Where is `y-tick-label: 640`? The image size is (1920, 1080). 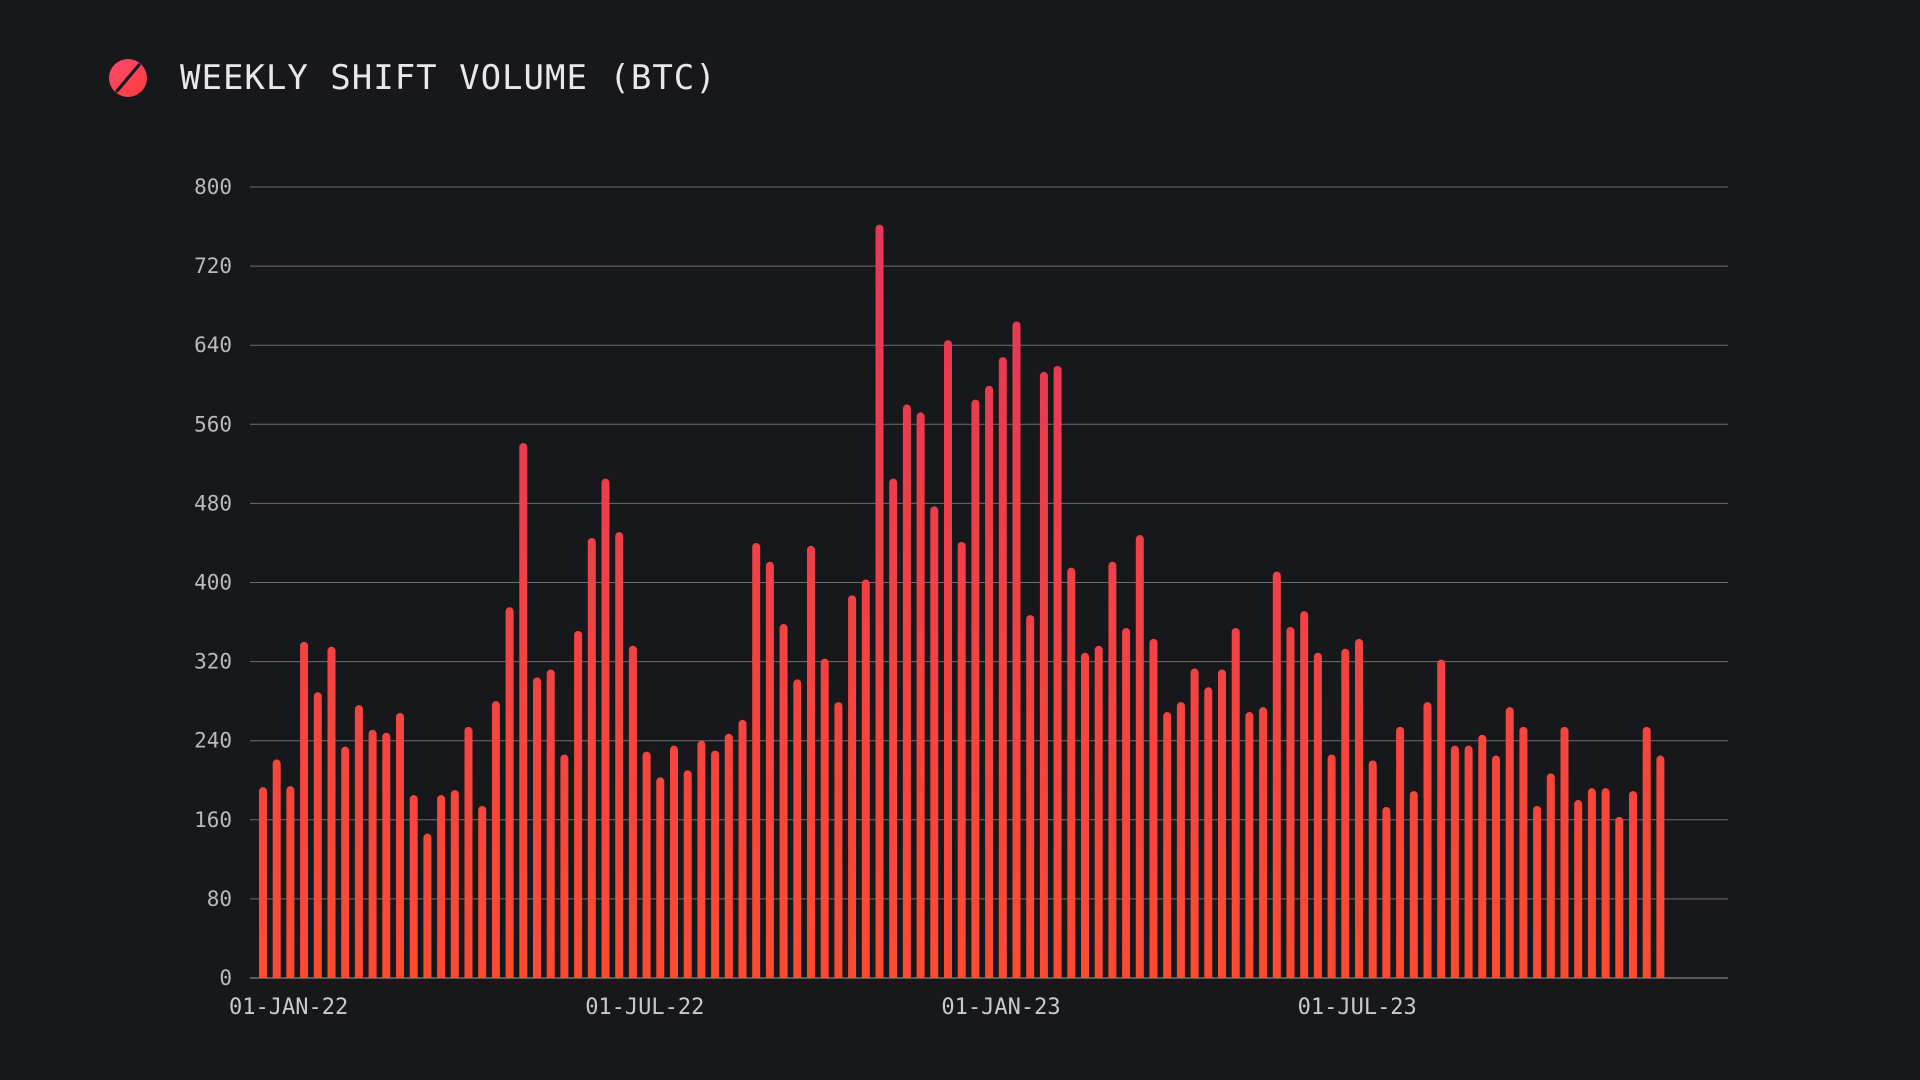 y-tick-label: 640 is located at coordinates (213, 345).